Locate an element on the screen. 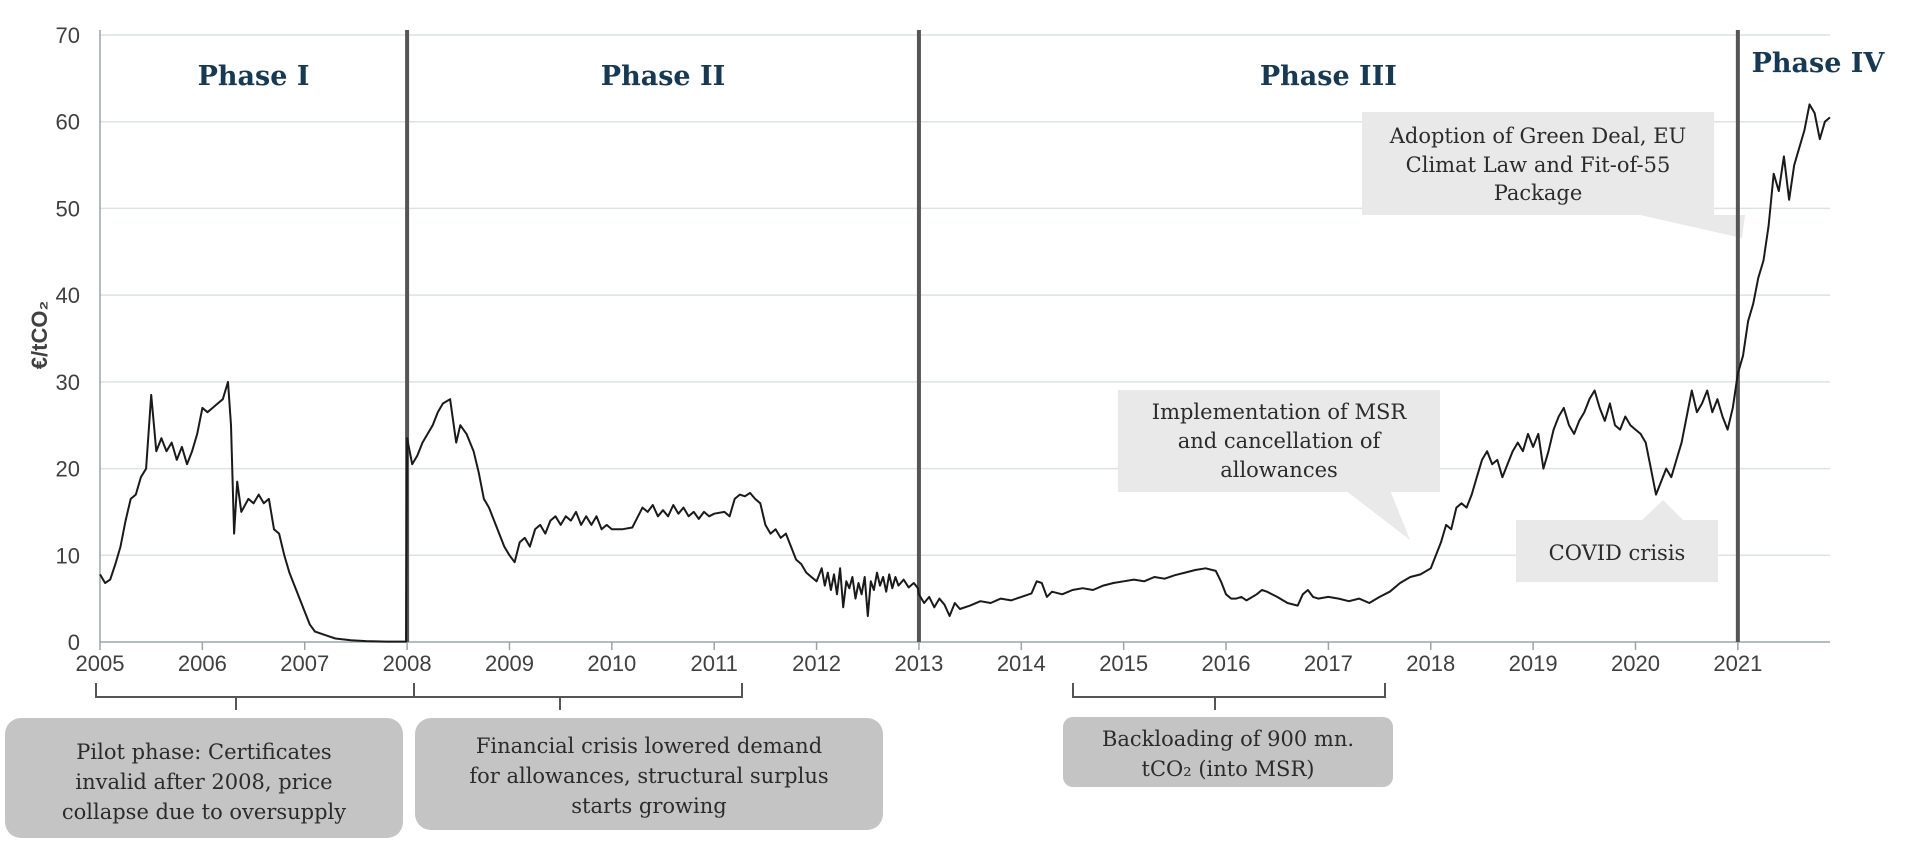 This screenshot has width=1920, height=842. x-tick-label: 2018 is located at coordinates (1430, 663).